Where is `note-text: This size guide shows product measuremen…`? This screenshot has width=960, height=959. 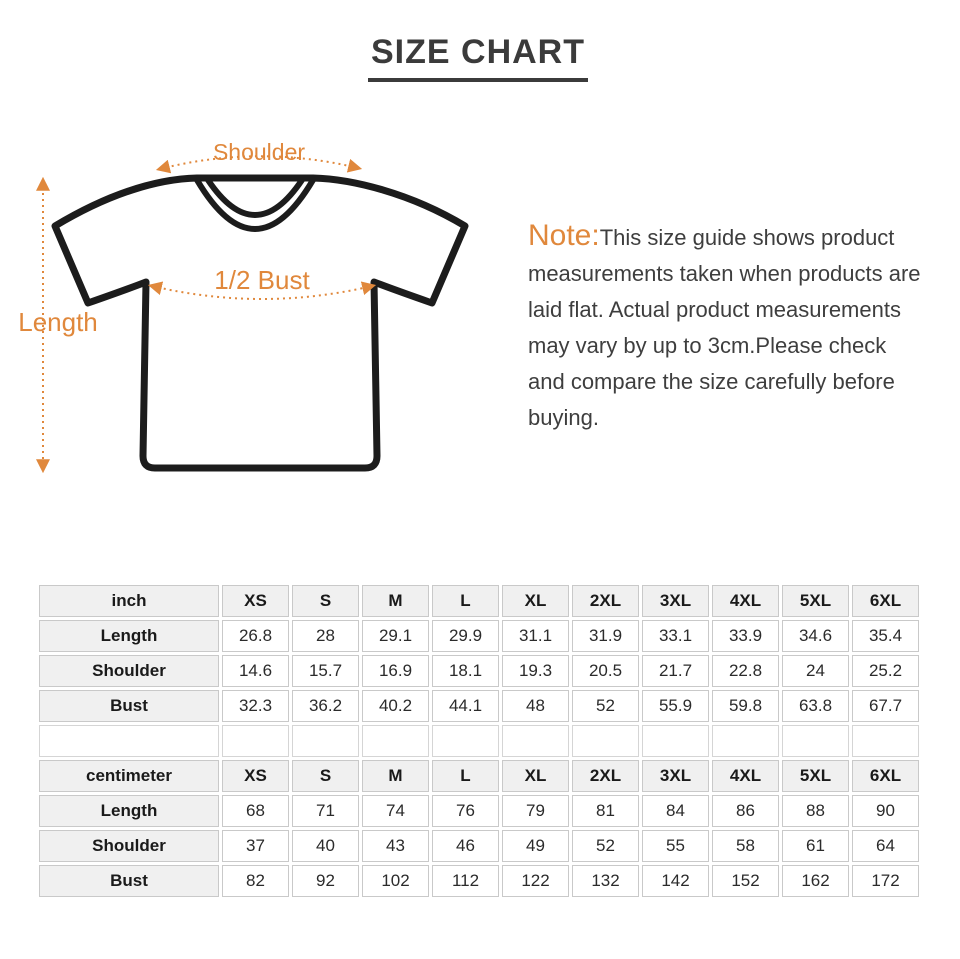 note-text: This size guide shows product measuremen… is located at coordinates (724, 327).